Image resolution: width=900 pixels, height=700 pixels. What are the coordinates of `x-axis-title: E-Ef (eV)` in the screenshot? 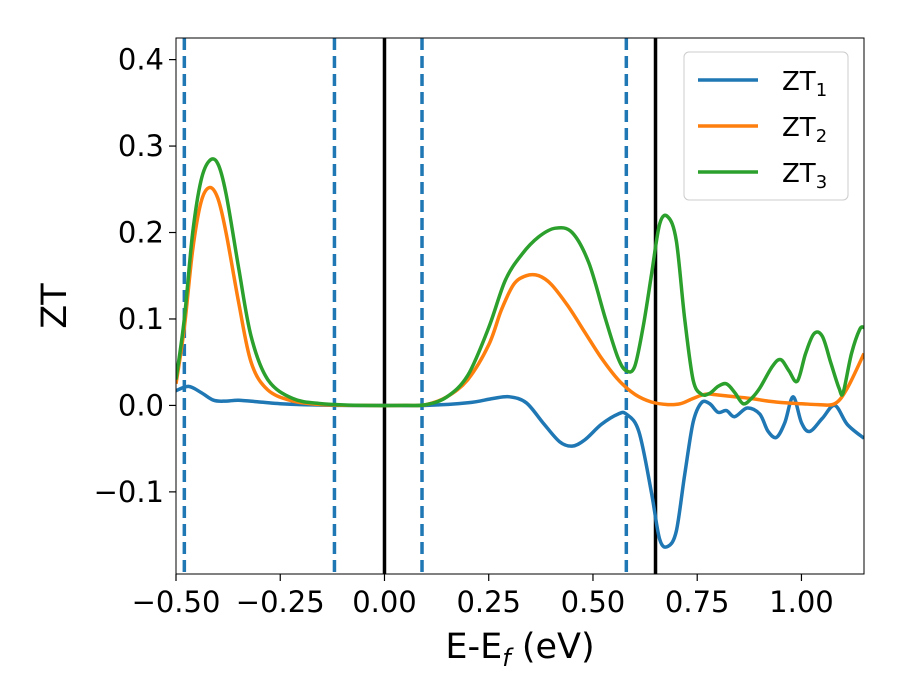 It's located at (519, 649).